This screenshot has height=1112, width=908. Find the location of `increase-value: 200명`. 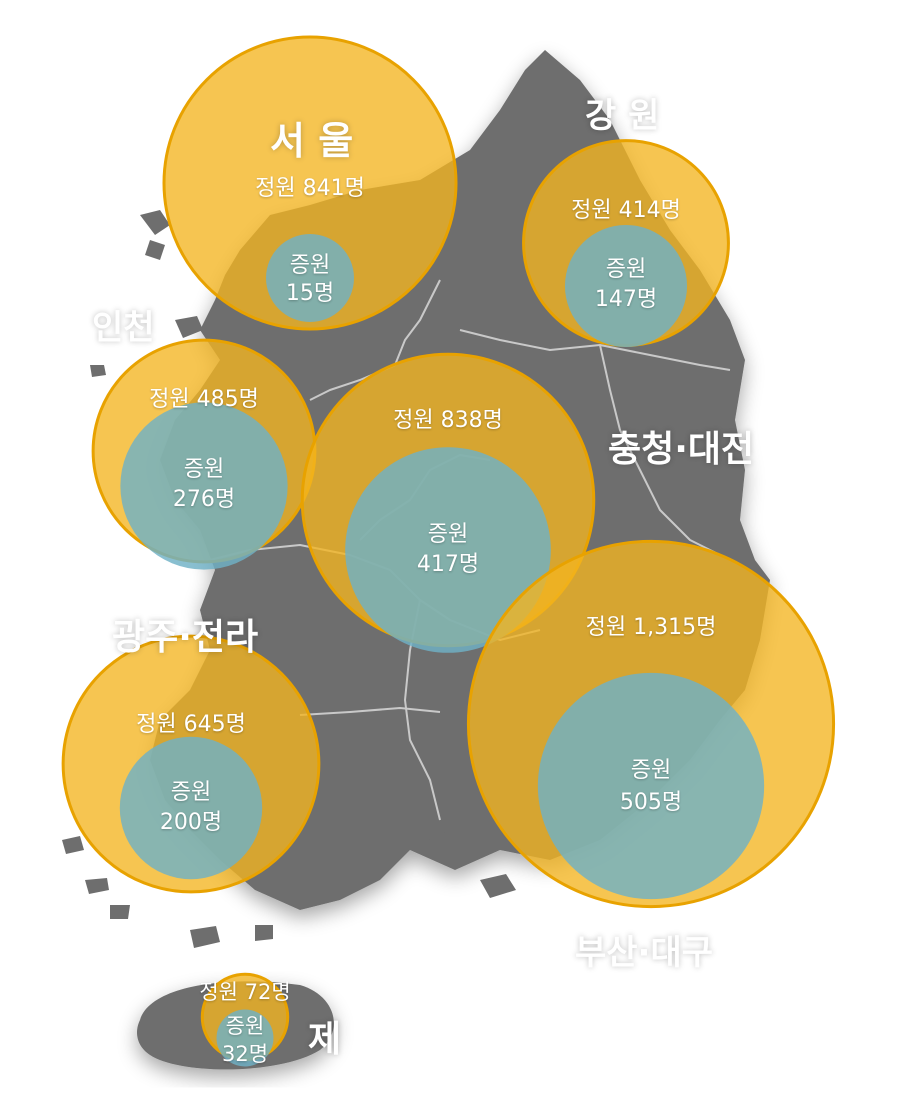

increase-value: 200명 is located at coordinates (191, 822).